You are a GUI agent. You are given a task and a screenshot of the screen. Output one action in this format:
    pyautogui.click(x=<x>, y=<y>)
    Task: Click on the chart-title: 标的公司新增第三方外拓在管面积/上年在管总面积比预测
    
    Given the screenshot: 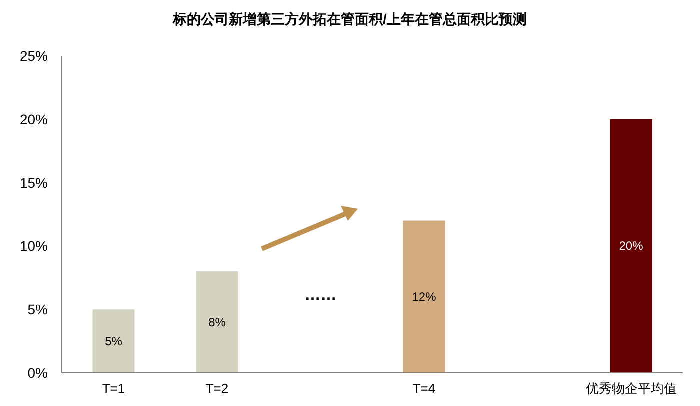 What is the action you would take?
    pyautogui.click(x=349, y=19)
    